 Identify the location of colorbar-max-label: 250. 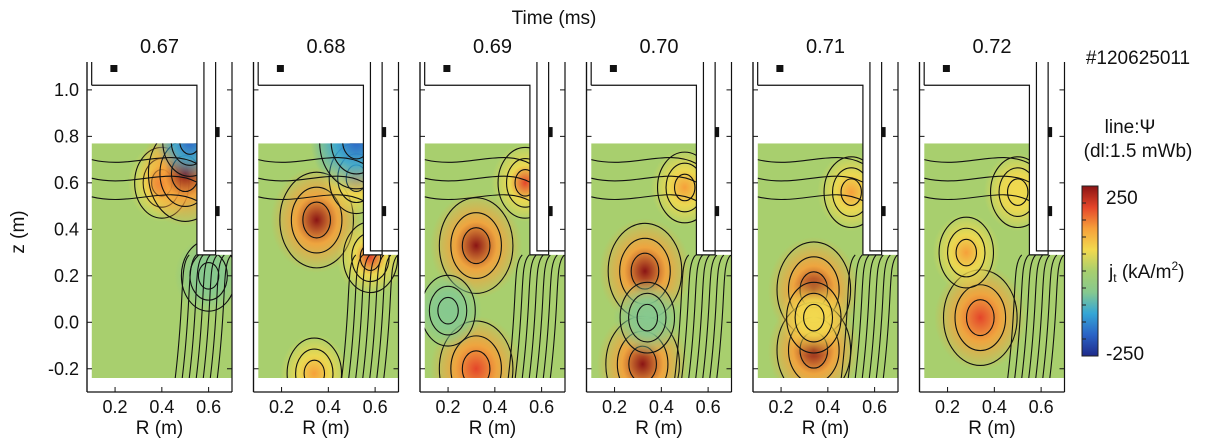
(1122, 198).